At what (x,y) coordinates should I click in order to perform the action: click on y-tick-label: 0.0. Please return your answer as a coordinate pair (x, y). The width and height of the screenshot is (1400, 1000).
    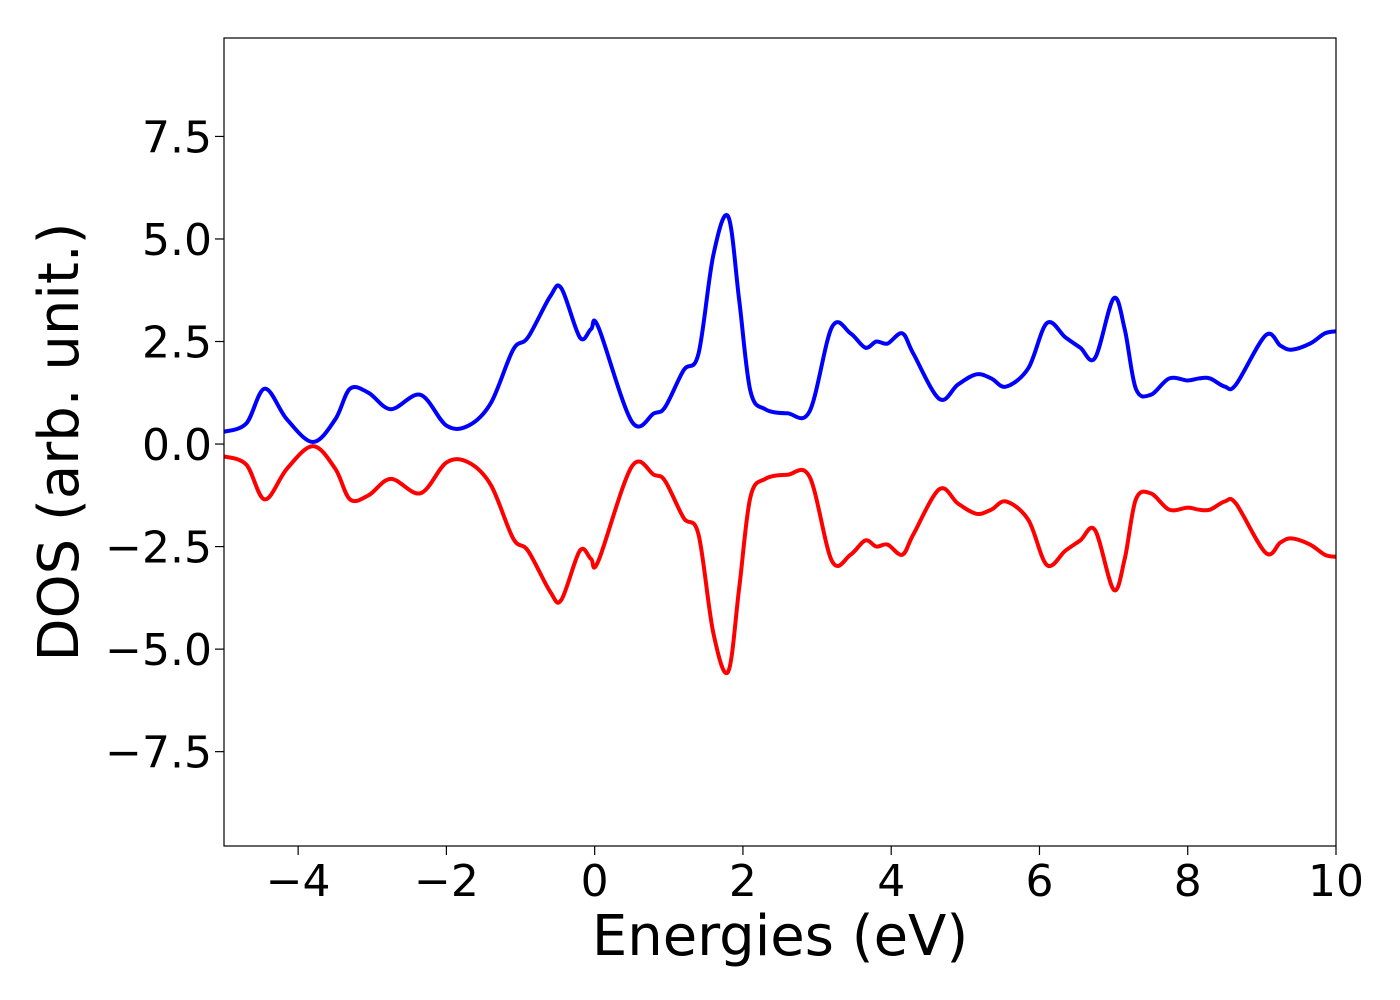
    Looking at the image, I should click on (177, 445).